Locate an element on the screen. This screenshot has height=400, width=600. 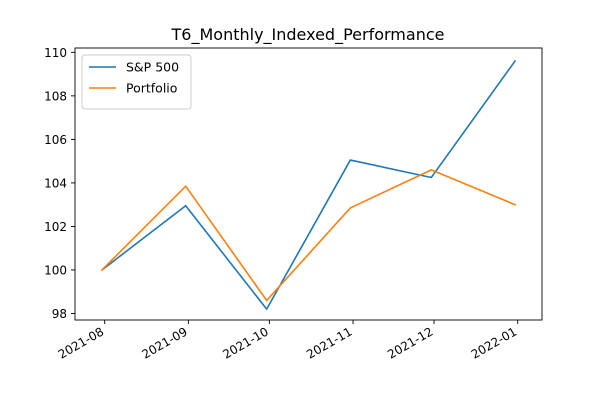
x-tick-label: 2021-08 is located at coordinates (81, 342).